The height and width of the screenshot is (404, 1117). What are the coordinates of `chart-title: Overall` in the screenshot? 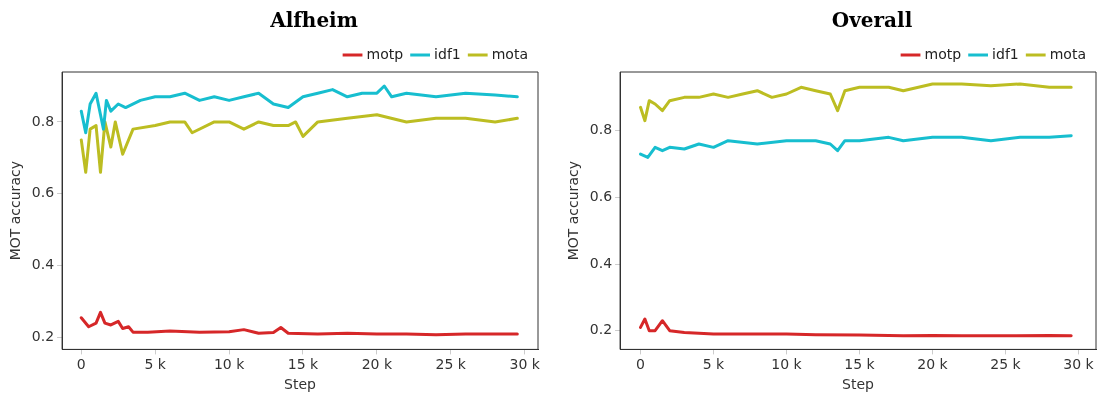 It's located at (872, 21).